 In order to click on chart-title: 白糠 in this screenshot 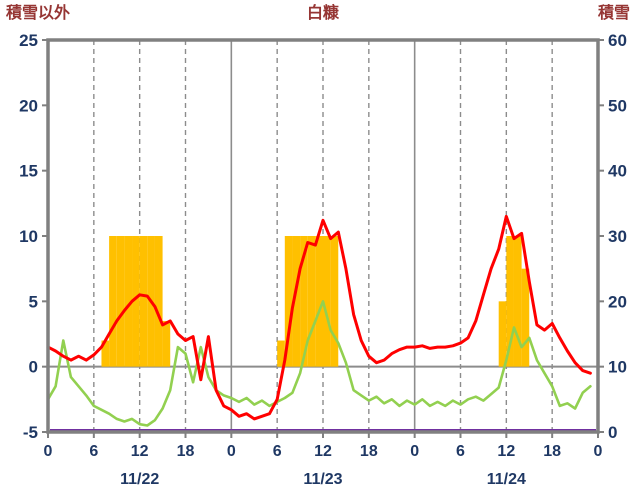, I will do `click(322, 13)`.